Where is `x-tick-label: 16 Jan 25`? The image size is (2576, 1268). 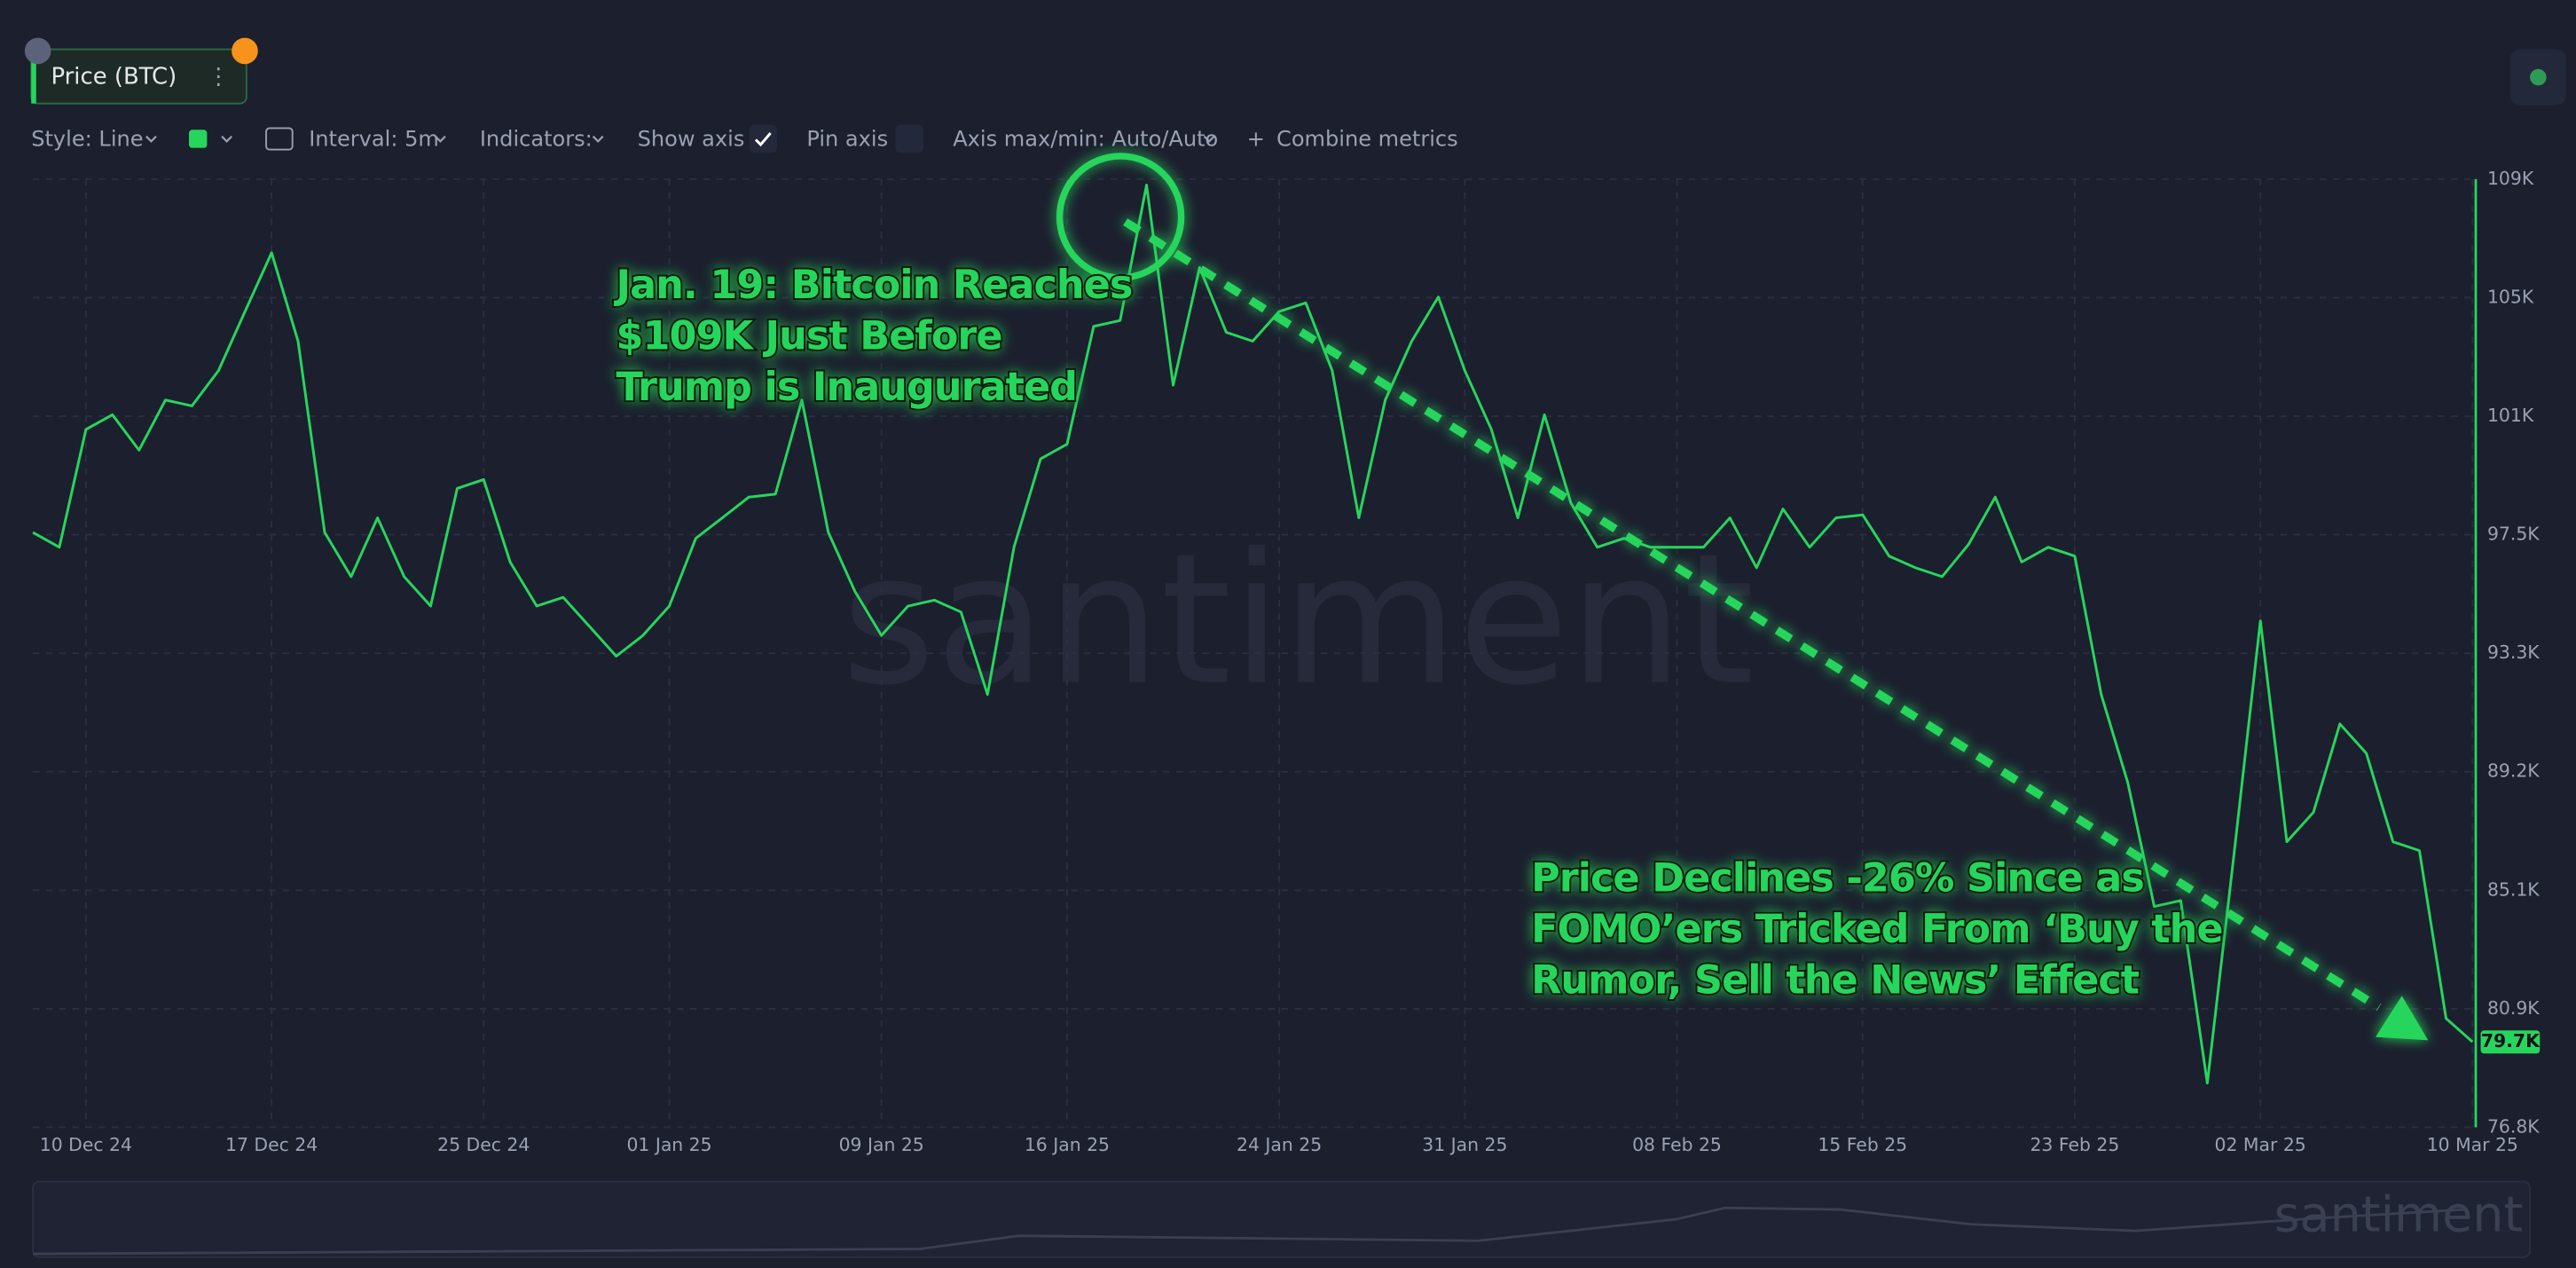
x-tick-label: 16 Jan 25 is located at coordinates (1067, 1144).